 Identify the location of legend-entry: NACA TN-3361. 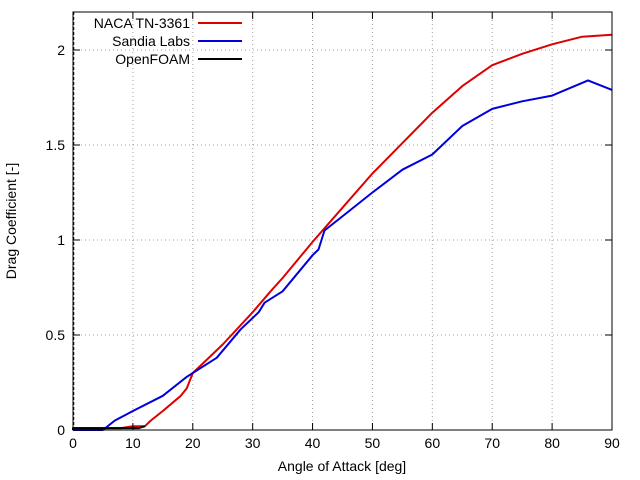
(168, 23).